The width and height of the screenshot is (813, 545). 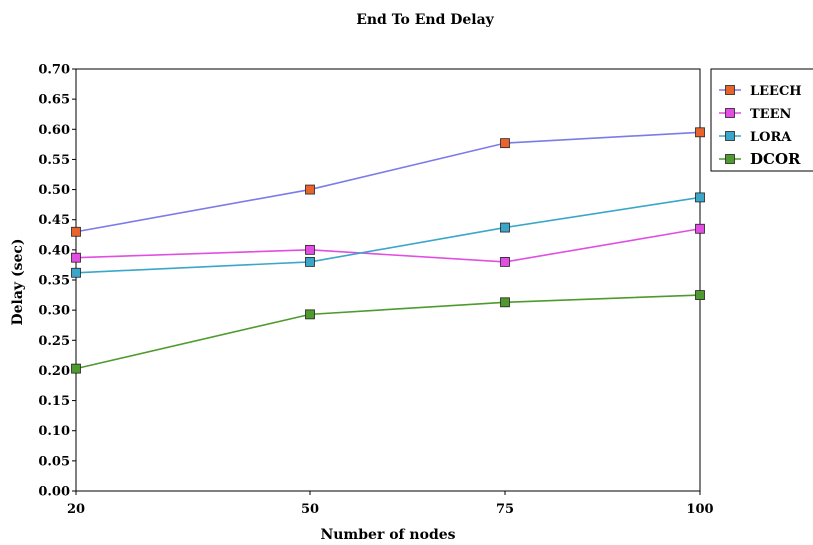 I want to click on x-axis-label: Number of nodes, so click(x=387, y=535).